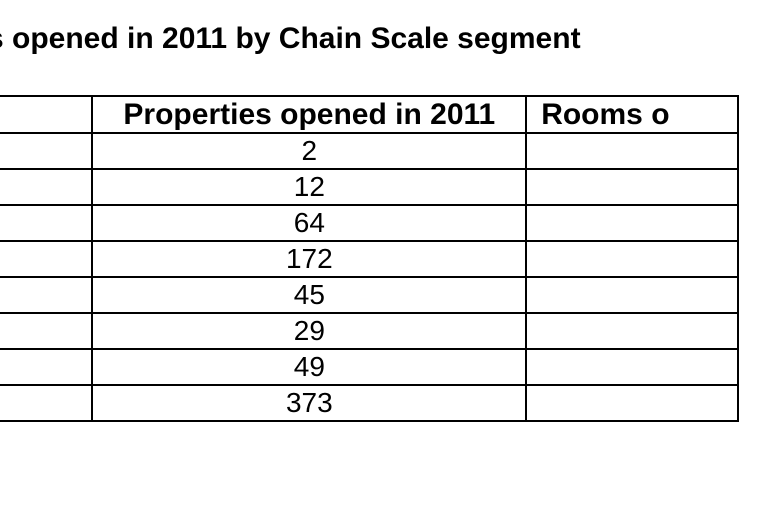  I want to click on table-row: 64, so click(369, 223).